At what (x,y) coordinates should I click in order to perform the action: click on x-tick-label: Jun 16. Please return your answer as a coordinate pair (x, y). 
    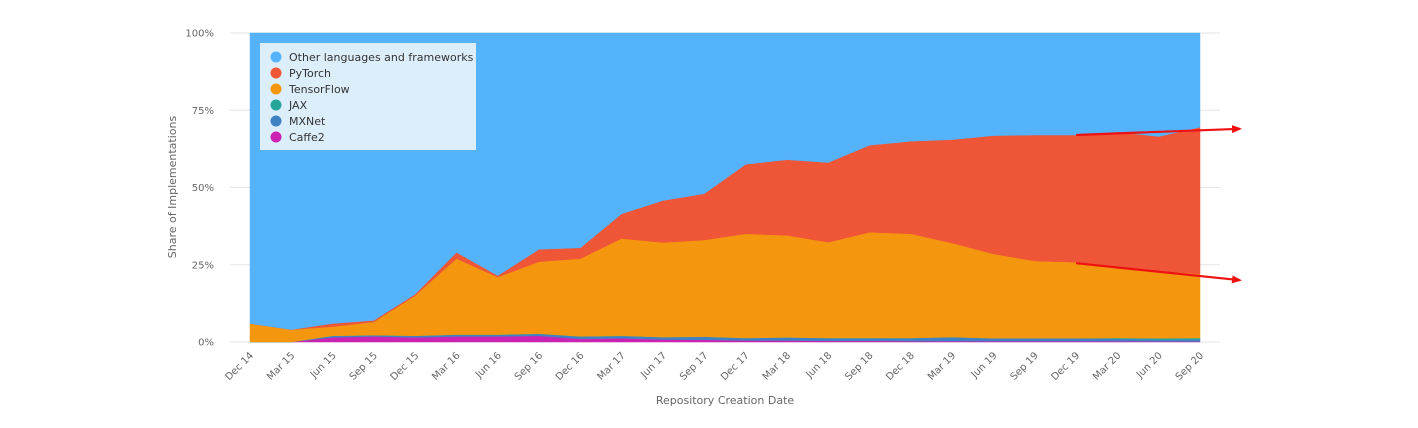
    Looking at the image, I should click on (488, 365).